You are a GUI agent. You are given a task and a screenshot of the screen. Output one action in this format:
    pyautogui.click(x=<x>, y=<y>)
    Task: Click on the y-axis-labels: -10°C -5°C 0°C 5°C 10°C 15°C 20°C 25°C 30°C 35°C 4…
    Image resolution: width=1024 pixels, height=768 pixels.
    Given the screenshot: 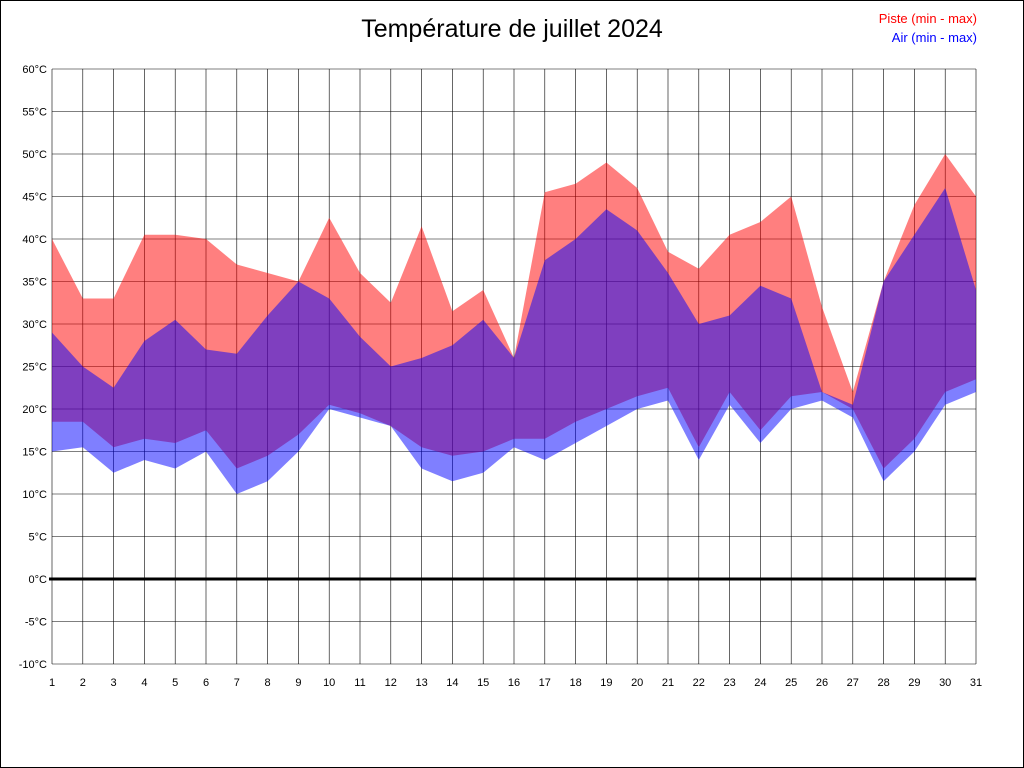 What is the action you would take?
    pyautogui.click(x=33, y=367)
    